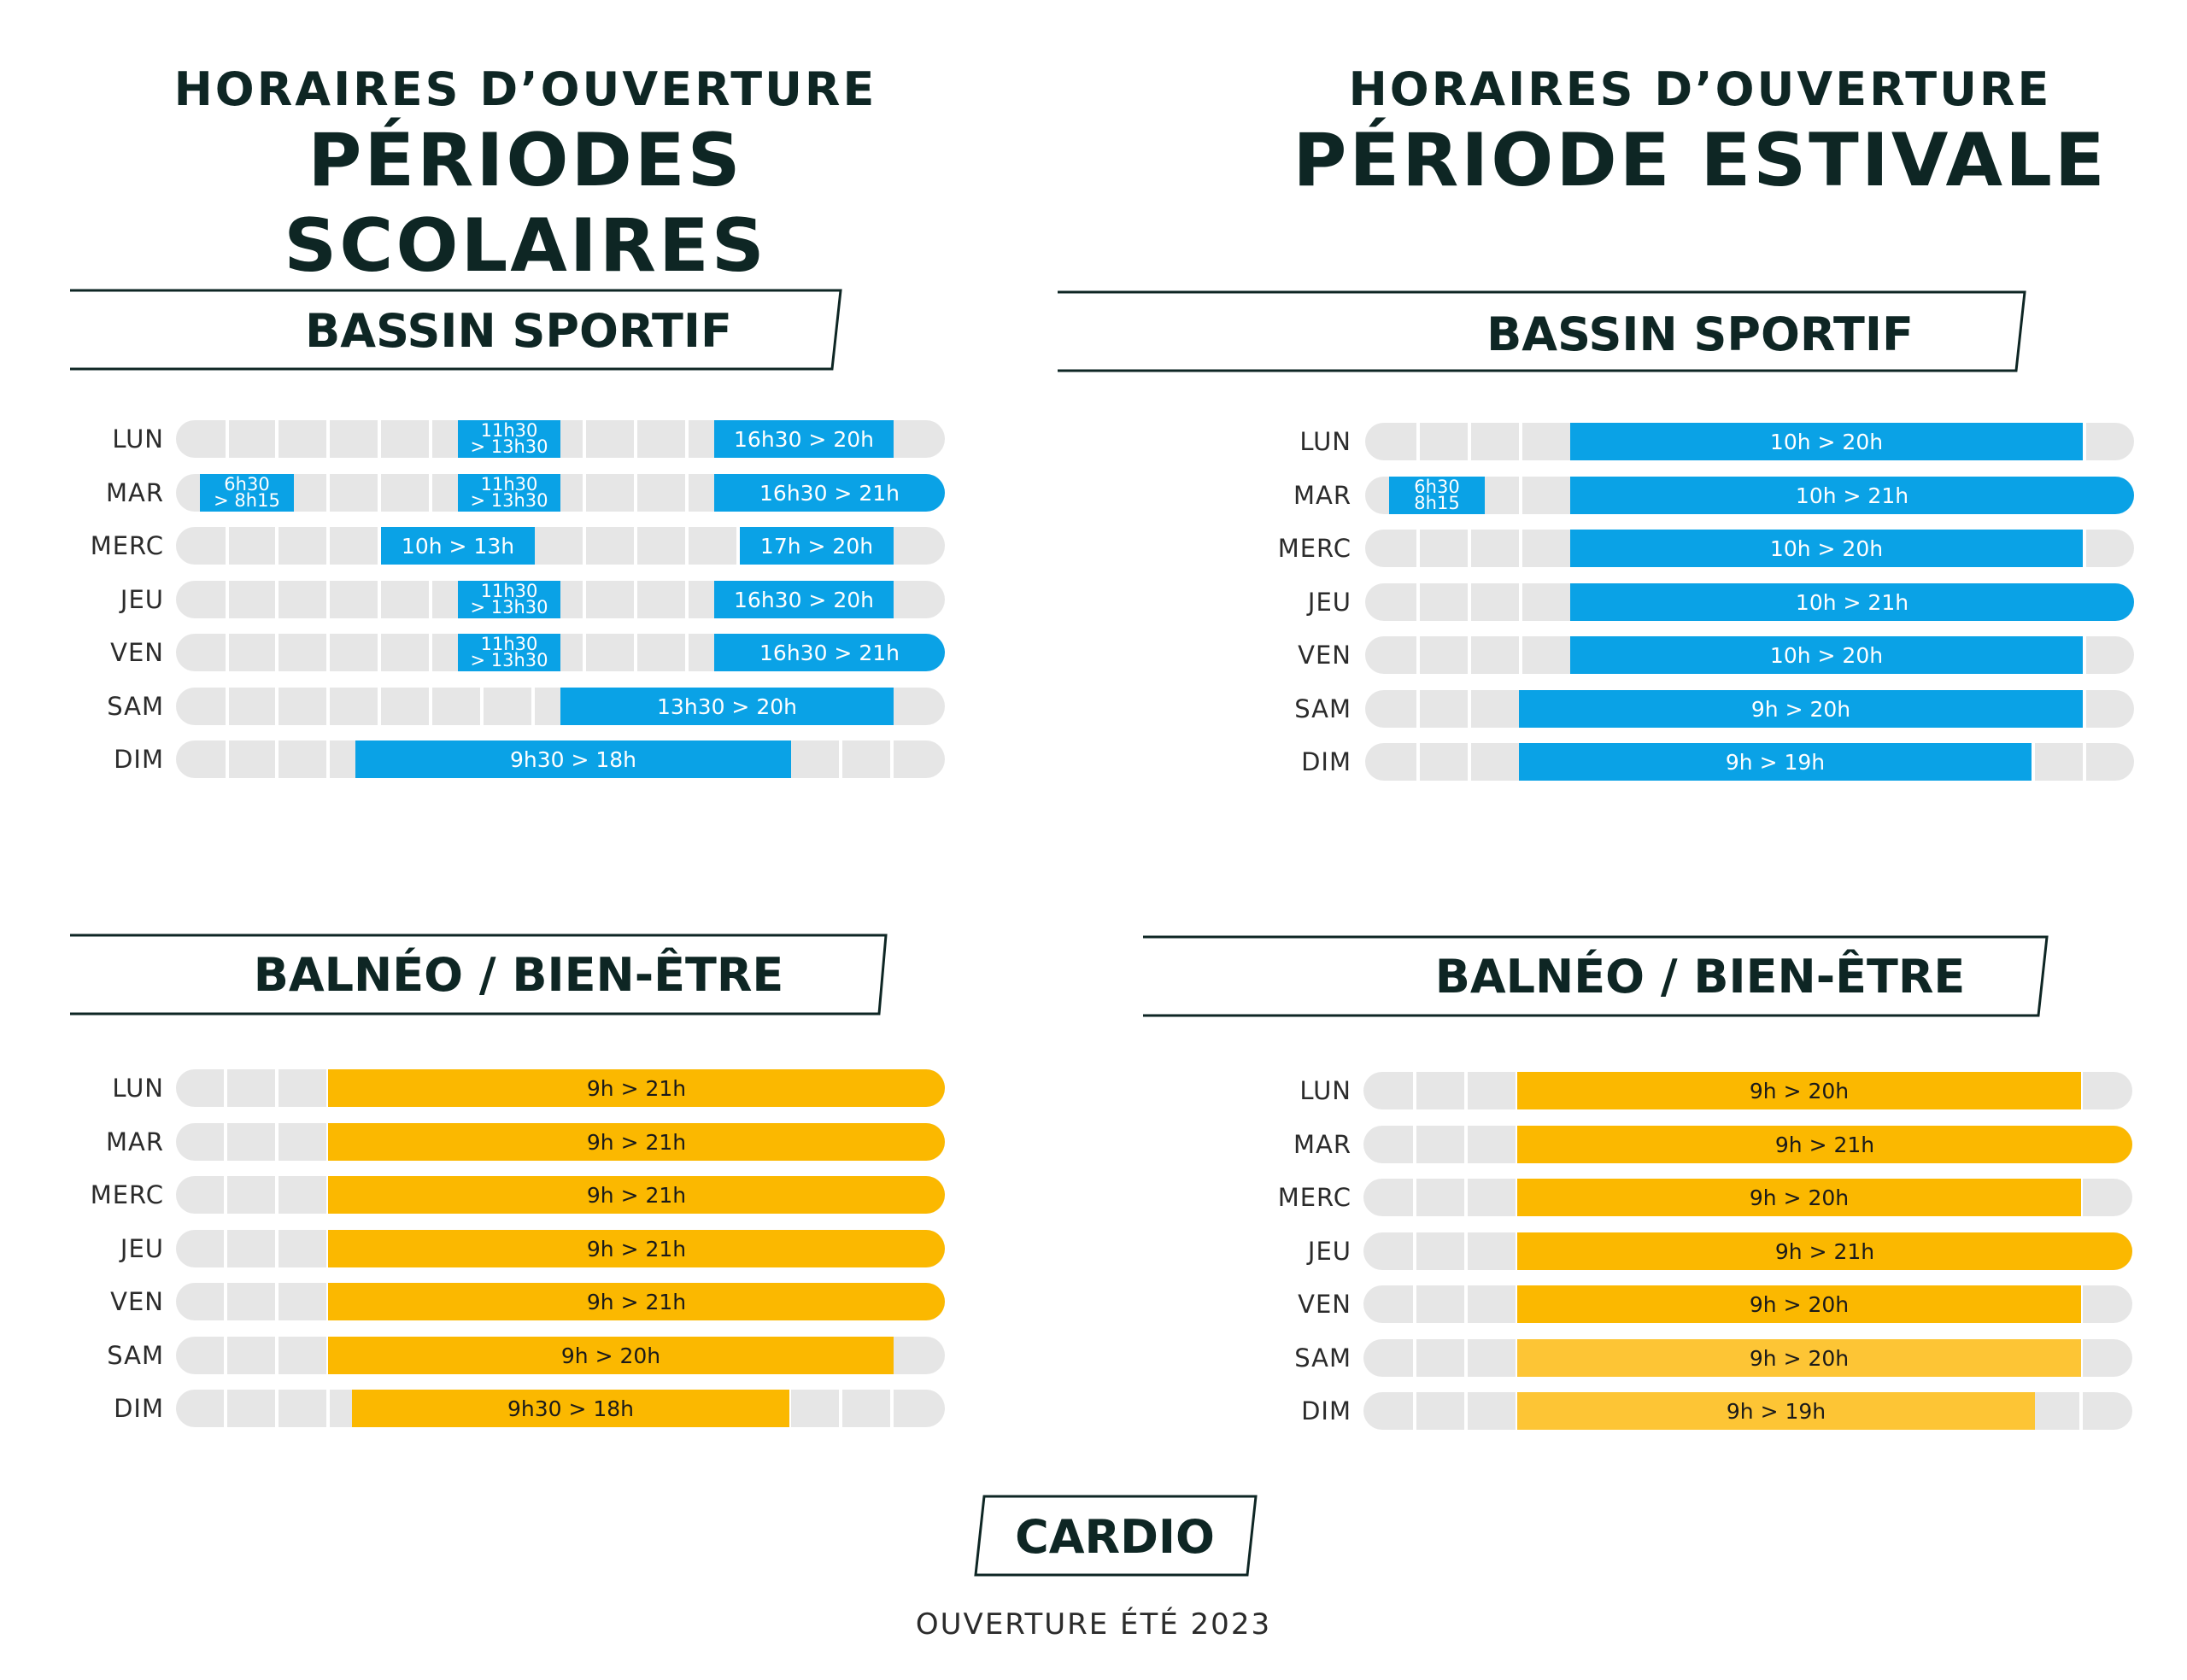  I want to click on summer-balneo-row-track: 9h > 20h, so click(1747, 1197).